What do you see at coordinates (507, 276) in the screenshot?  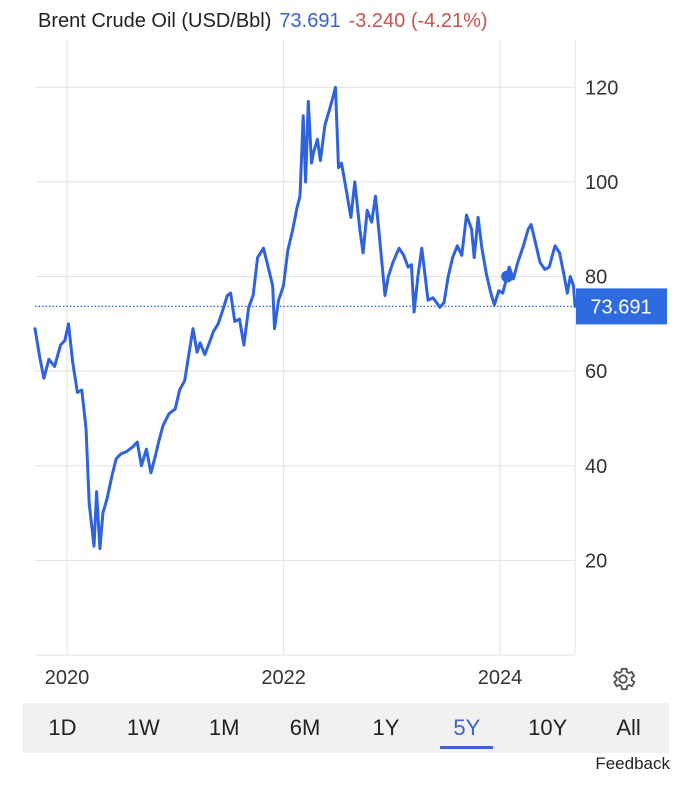 I see `price-marker-dot` at bounding box center [507, 276].